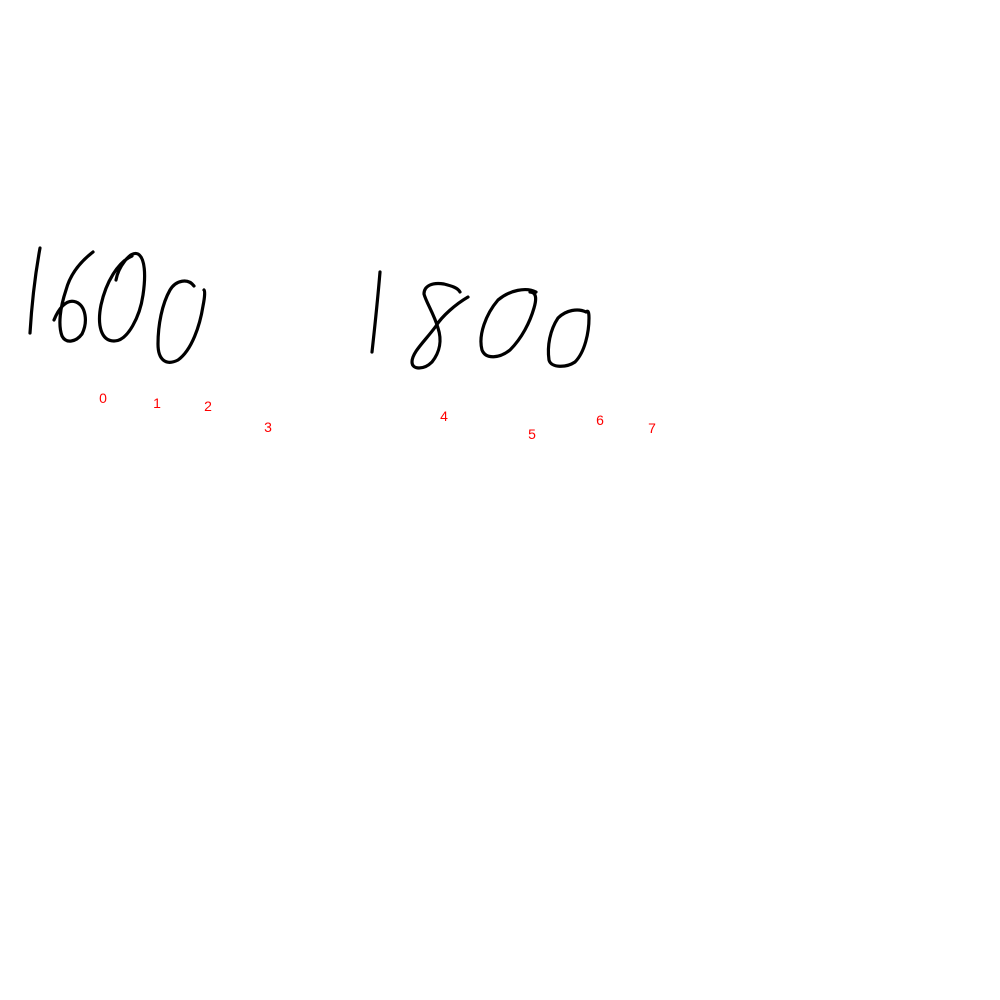 This screenshot has width=1000, height=1000. I want to click on marker-label-7: 7, so click(652, 428).